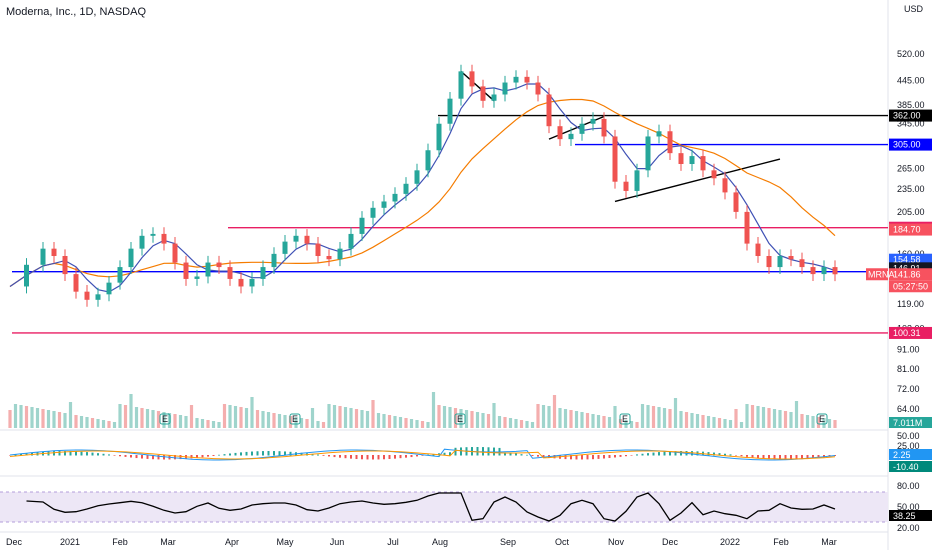  Describe the element at coordinates (444, 507) in the screenshot. I see `rsi-band` at that location.